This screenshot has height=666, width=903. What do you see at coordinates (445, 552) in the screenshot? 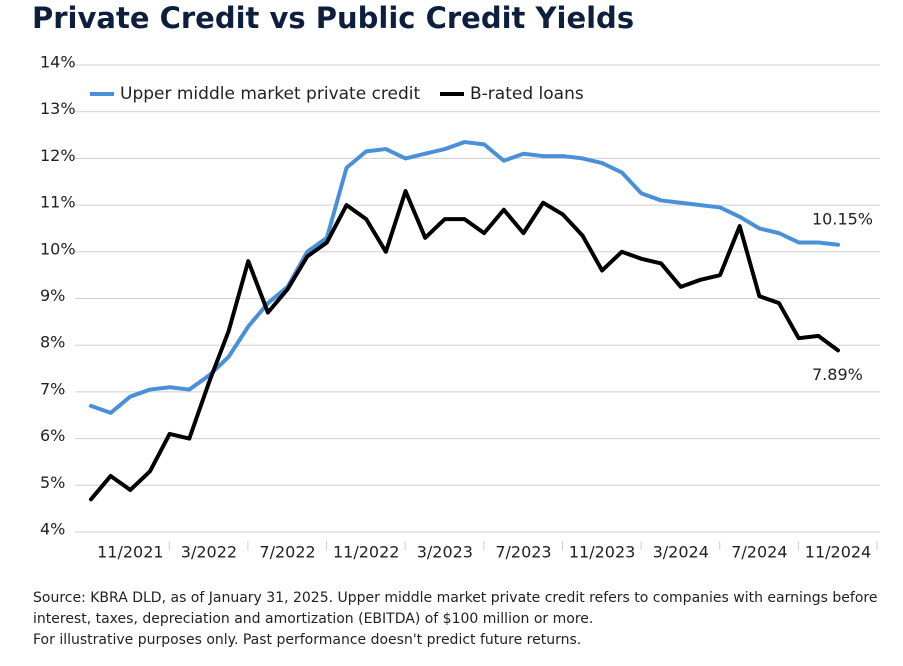
I see `x-tick-label: 3/2023` at bounding box center [445, 552].